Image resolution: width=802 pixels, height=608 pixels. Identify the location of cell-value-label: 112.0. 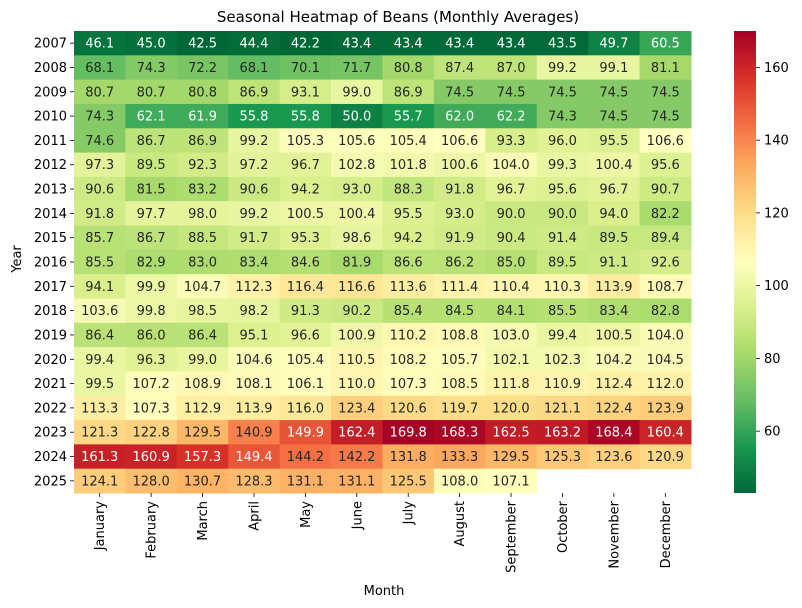
(665, 384).